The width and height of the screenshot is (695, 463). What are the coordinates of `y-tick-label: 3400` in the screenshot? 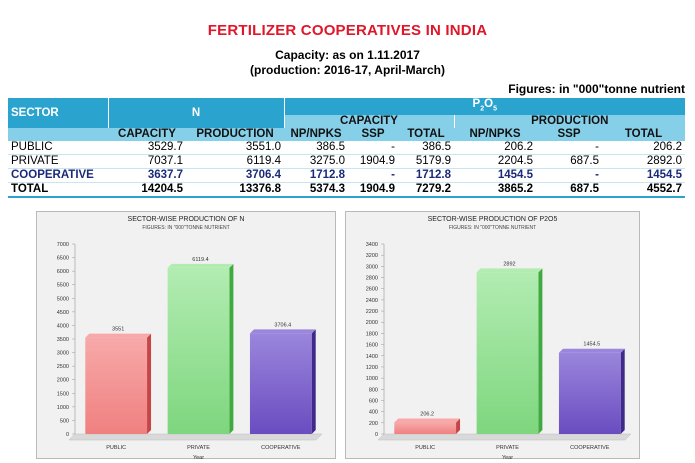 It's located at (372, 245).